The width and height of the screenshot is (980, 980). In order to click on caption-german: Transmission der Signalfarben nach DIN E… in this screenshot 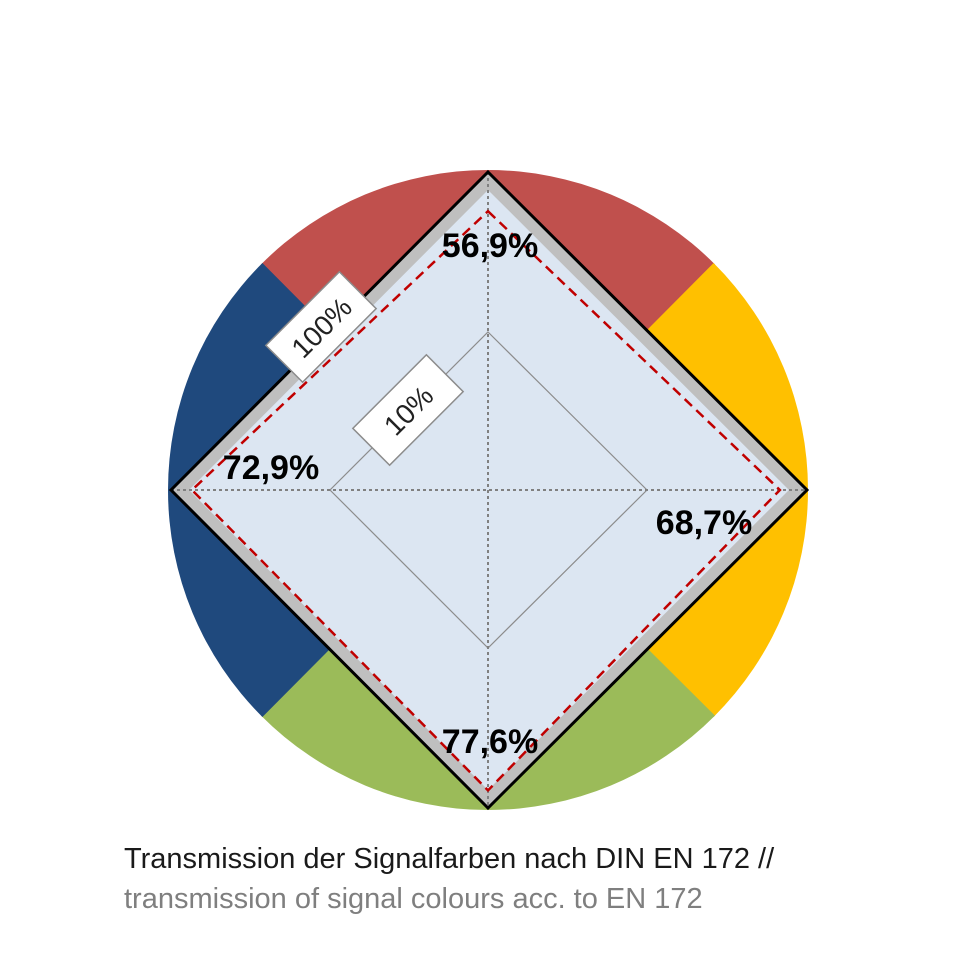, I will do `click(449, 859)`.